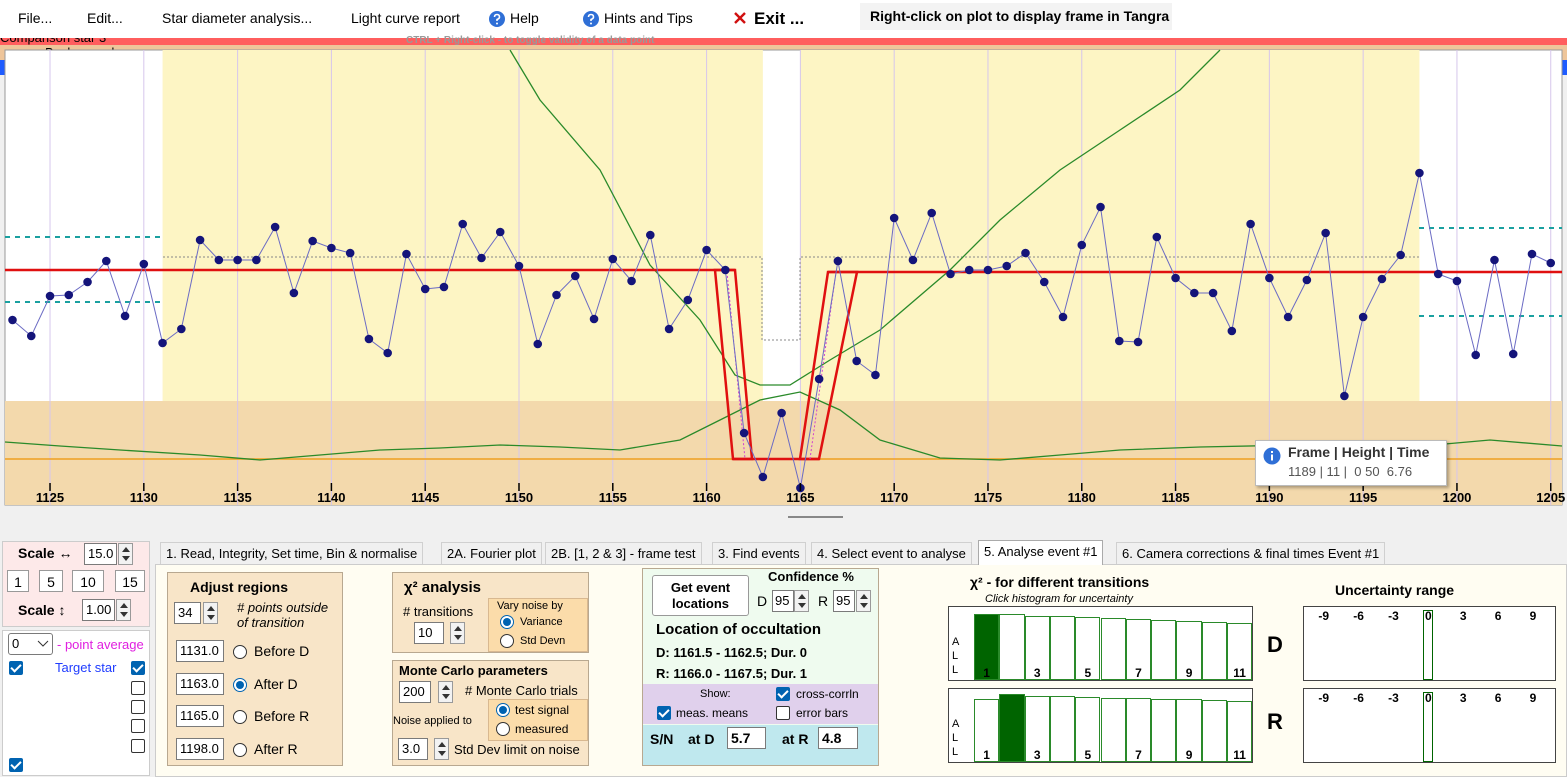  What do you see at coordinates (144, 497) in the screenshot?
I see `x-tick-label: 1130` at bounding box center [144, 497].